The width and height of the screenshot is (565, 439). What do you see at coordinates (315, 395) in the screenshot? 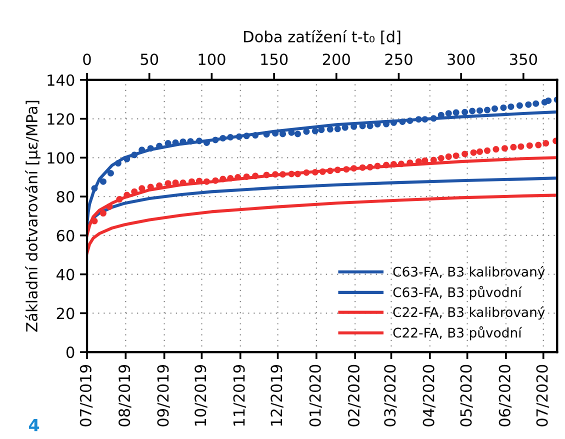
I see `x-tick-label: 01/2020` at bounding box center [315, 395].